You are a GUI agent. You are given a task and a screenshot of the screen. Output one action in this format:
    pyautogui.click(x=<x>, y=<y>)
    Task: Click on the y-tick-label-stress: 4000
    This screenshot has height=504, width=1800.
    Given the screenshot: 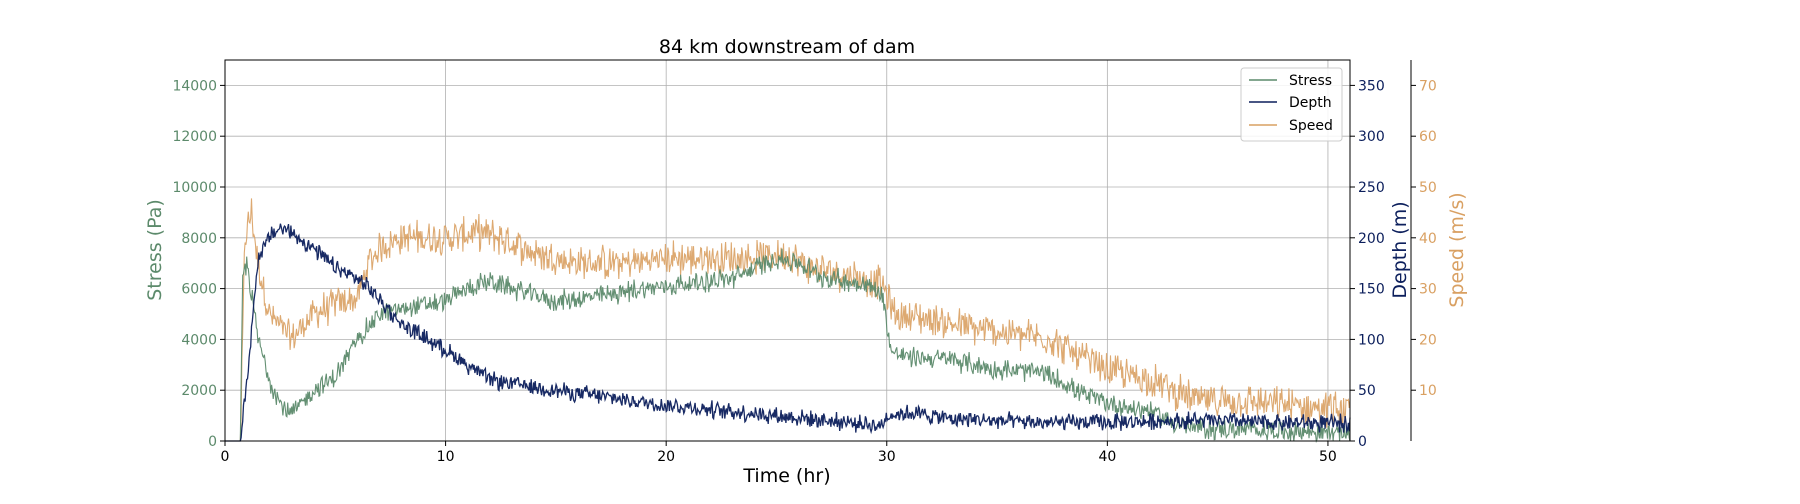 What is the action you would take?
    pyautogui.click(x=199, y=340)
    